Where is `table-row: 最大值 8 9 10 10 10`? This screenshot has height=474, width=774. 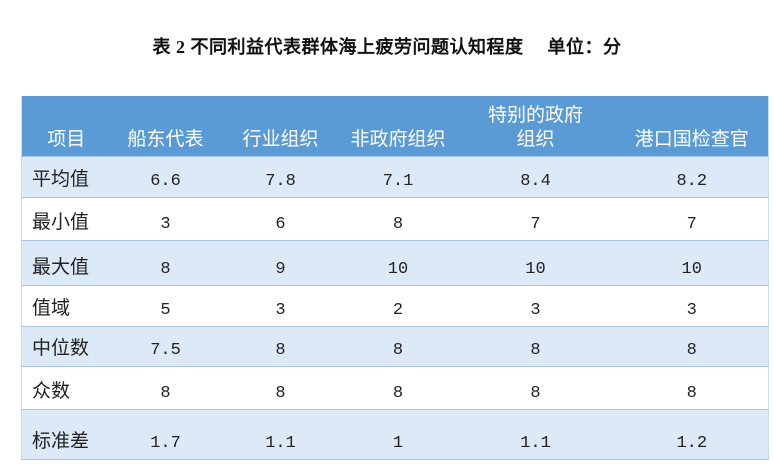 table-row: 最大值 8 9 10 10 10 is located at coordinates (395, 263).